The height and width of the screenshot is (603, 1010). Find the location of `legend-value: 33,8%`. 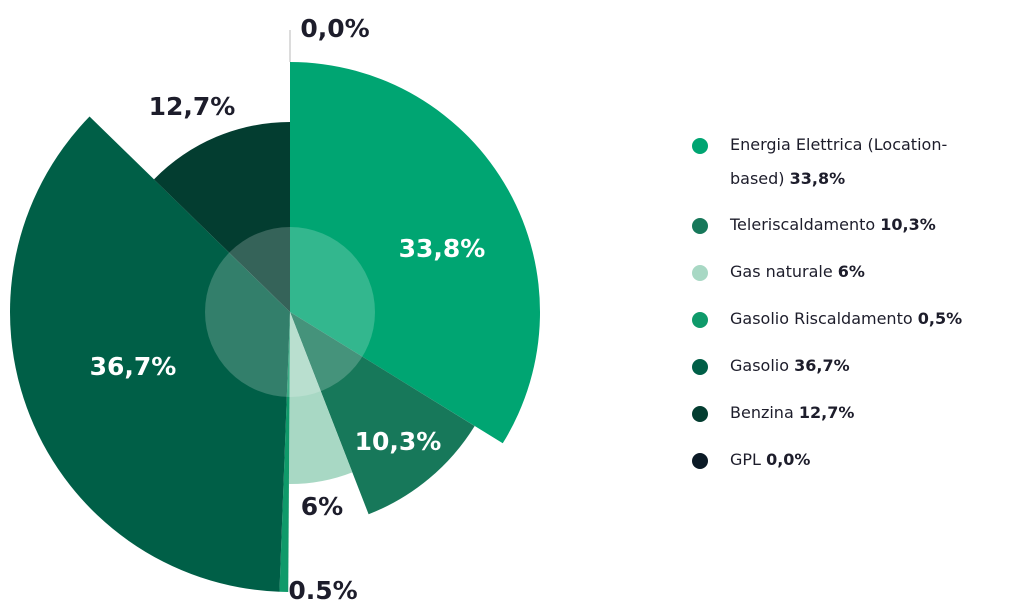

legend-value: 33,8% is located at coordinates (817, 178).